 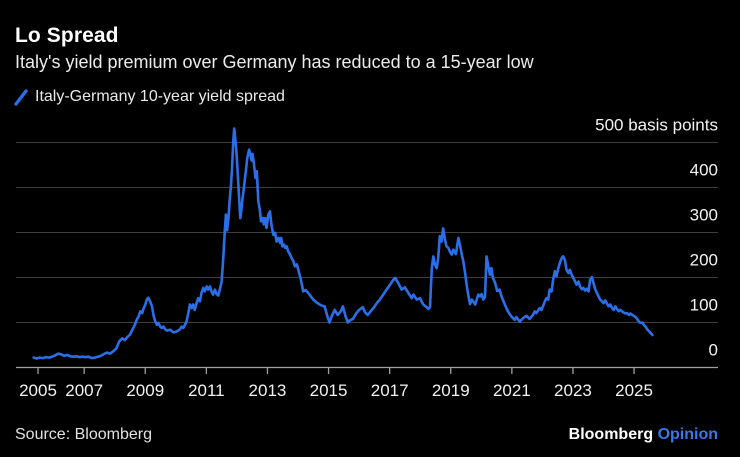 What do you see at coordinates (83, 434) in the screenshot?
I see `source-note: Source: Bloomberg` at bounding box center [83, 434].